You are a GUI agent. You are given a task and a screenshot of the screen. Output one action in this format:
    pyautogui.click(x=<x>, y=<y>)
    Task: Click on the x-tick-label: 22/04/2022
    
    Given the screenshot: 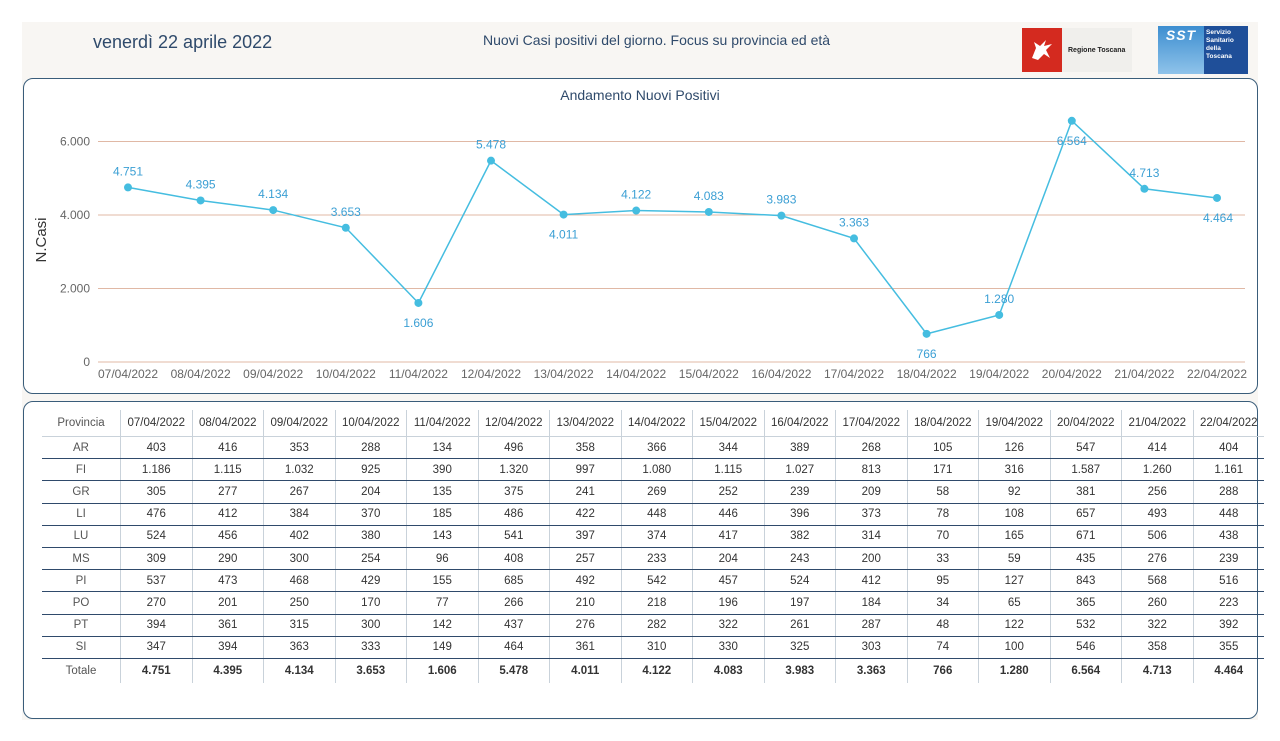 What is the action you would take?
    pyautogui.click(x=1217, y=374)
    